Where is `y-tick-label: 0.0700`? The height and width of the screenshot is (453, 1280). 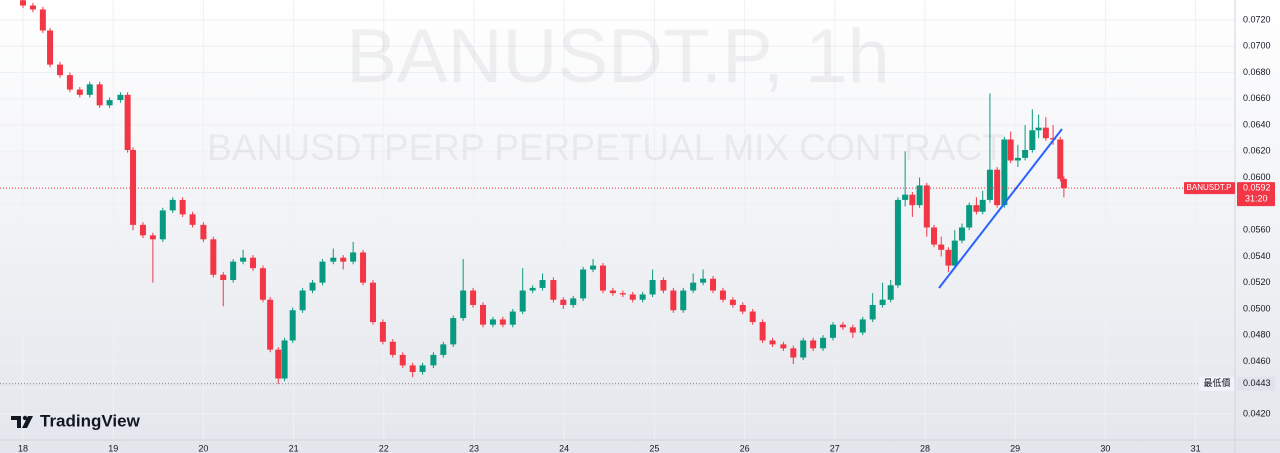
y-tick-label: 0.0700 is located at coordinates (1257, 46).